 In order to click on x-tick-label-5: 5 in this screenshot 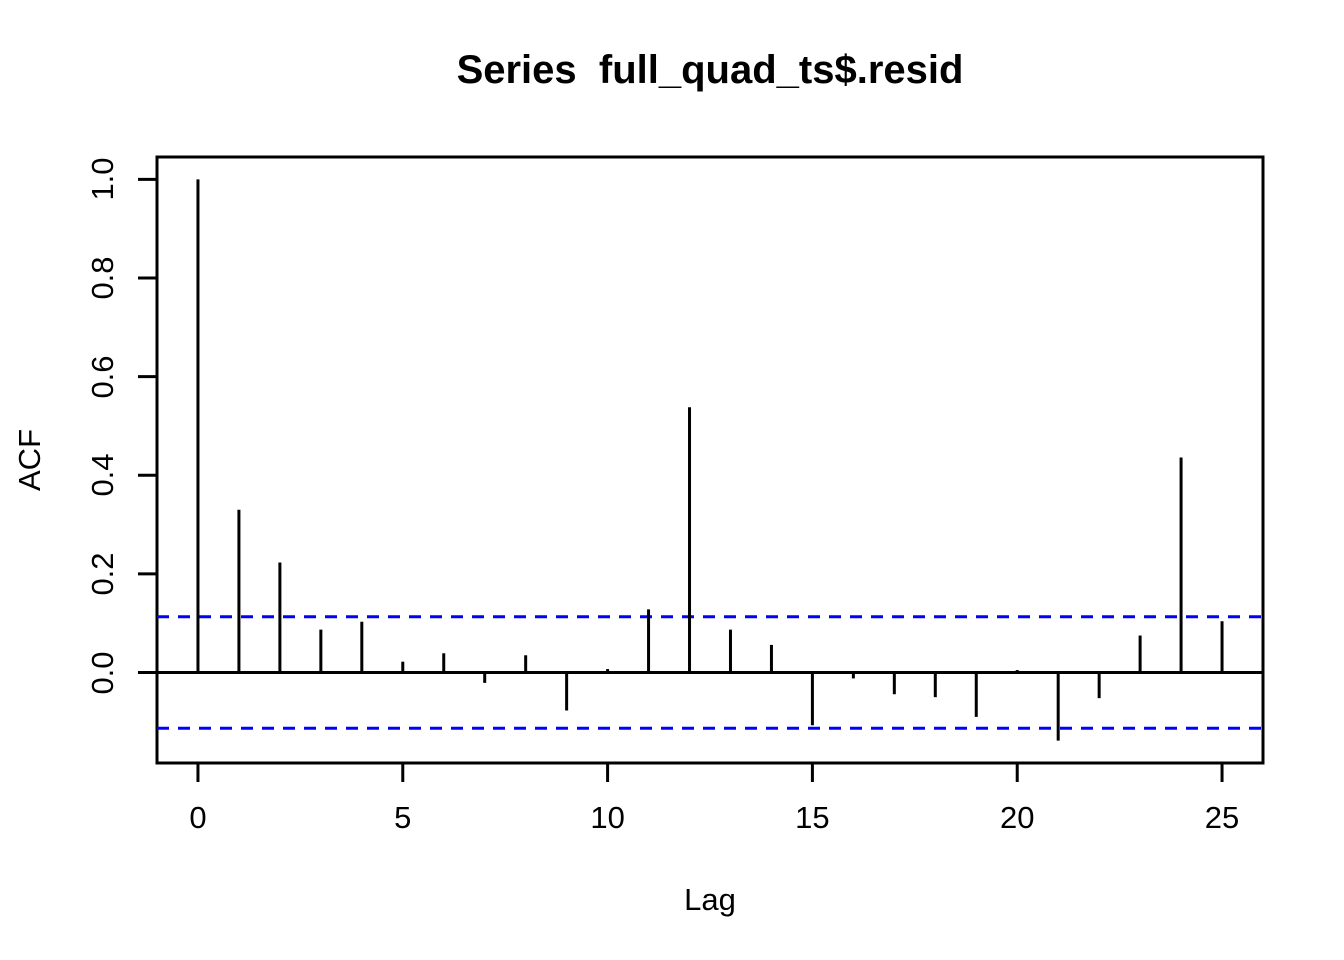, I will do `click(403, 817)`.